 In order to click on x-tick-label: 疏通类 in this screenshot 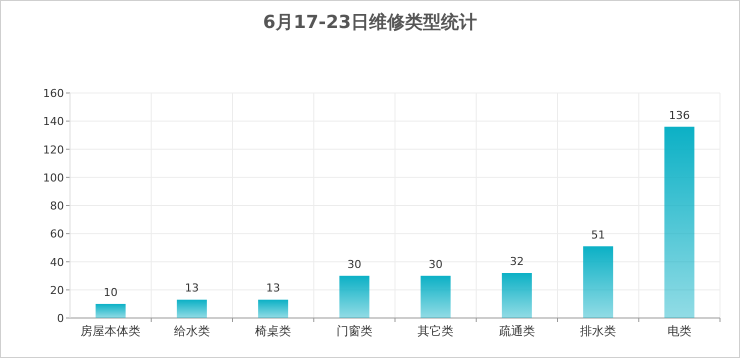, I will do `click(516, 331)`.